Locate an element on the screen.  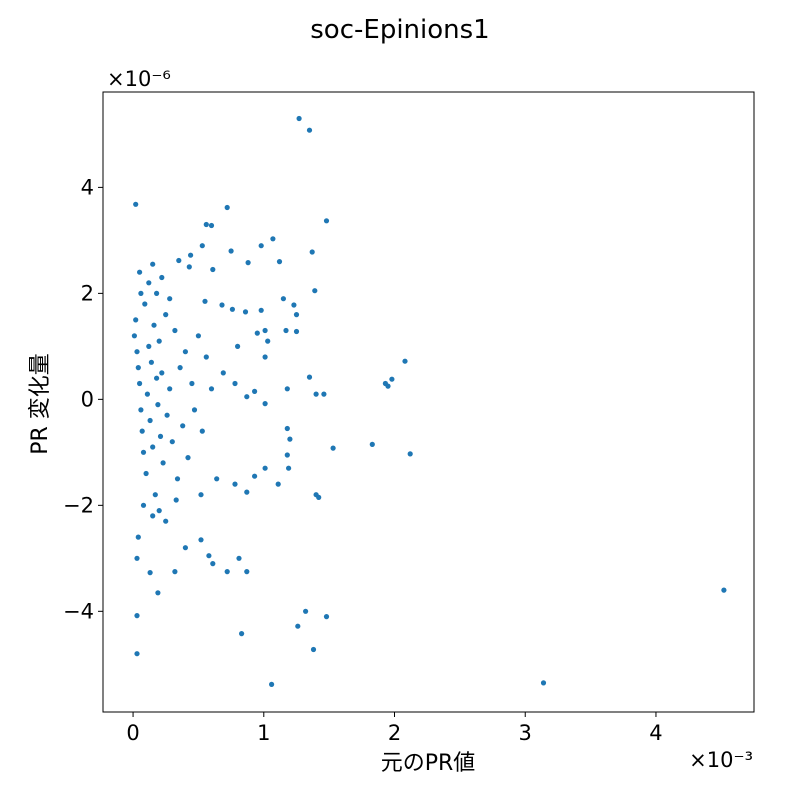
y-tick-label: 0 is located at coordinates (87, 399).